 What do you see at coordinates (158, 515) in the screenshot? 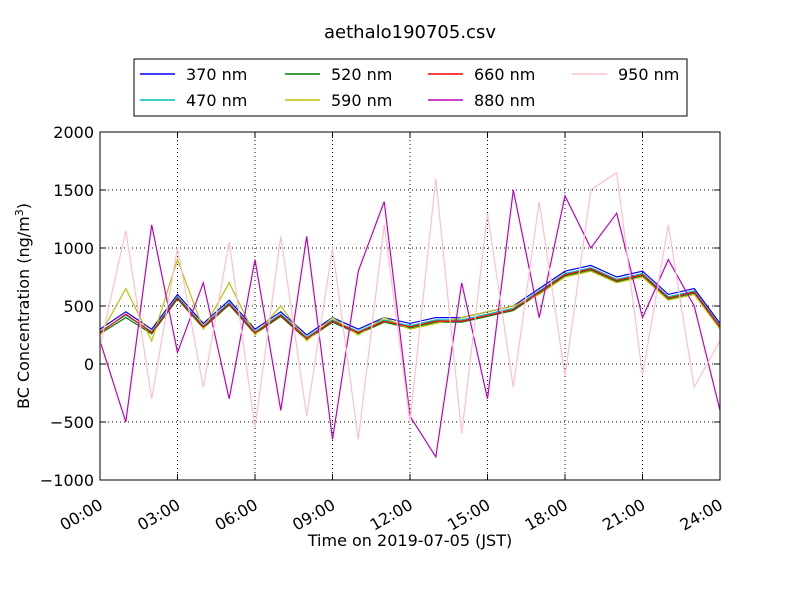
I see `x-tick-label-1: 03:00` at bounding box center [158, 515].